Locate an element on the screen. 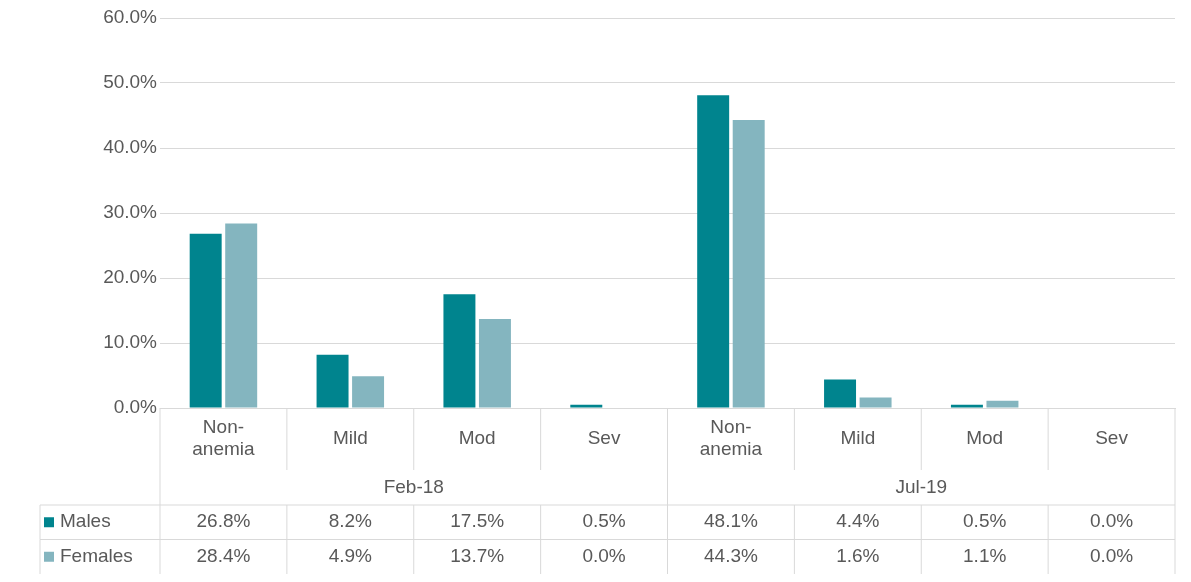 Image resolution: width=1191 pixels, height=582 pixels. text: Feb-18 is located at coordinates (413, 486).